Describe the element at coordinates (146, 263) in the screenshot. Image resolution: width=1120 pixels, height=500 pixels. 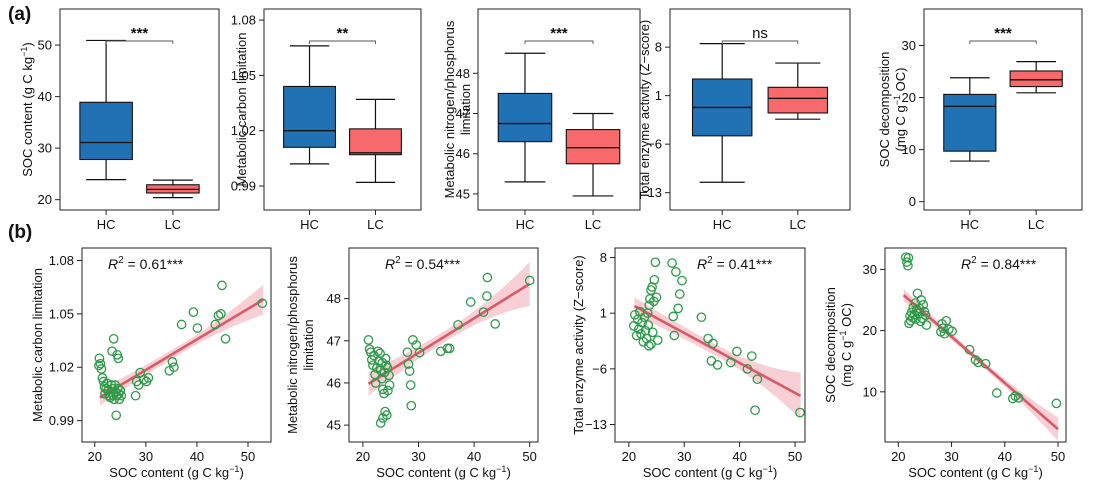
I see `scatter-1-r2-annotation: R2 = 0.61***` at that location.